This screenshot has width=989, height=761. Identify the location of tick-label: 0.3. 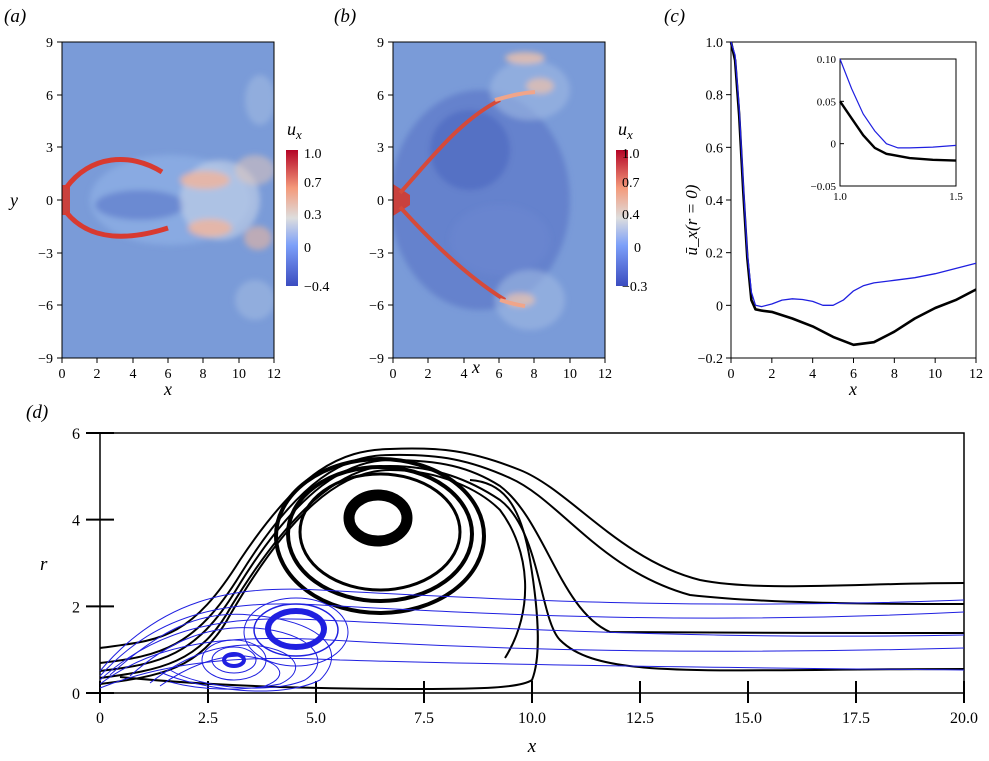
(313, 215).